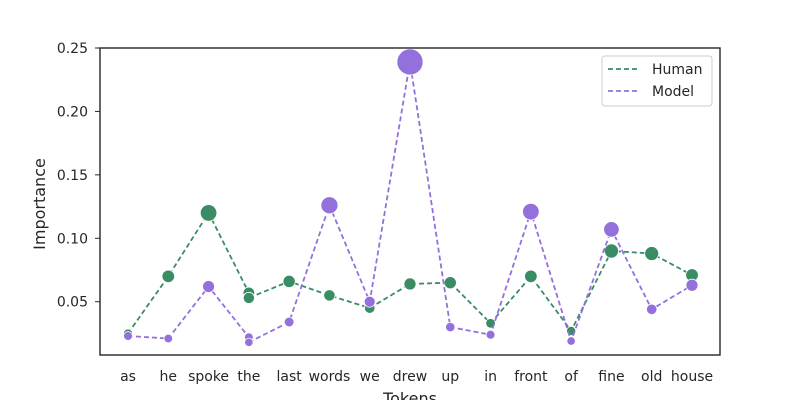  What do you see at coordinates (72, 176) in the screenshot?
I see `y-tick-label: 0.15` at bounding box center [72, 176].